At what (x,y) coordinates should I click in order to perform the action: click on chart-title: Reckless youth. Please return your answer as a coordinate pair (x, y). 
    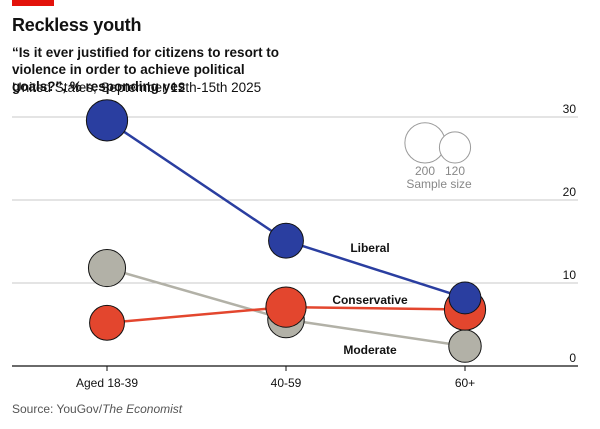
    Looking at the image, I should click on (77, 25).